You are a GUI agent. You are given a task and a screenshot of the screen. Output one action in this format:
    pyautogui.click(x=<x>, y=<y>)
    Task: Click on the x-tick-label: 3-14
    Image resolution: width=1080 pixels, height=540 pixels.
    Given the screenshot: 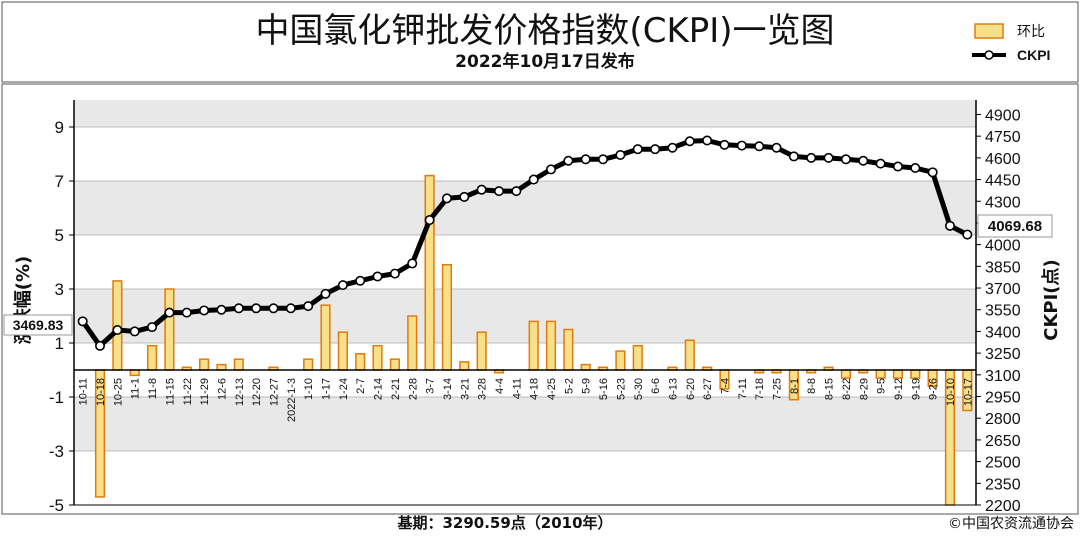 What is the action you would take?
    pyautogui.click(x=448, y=389)
    